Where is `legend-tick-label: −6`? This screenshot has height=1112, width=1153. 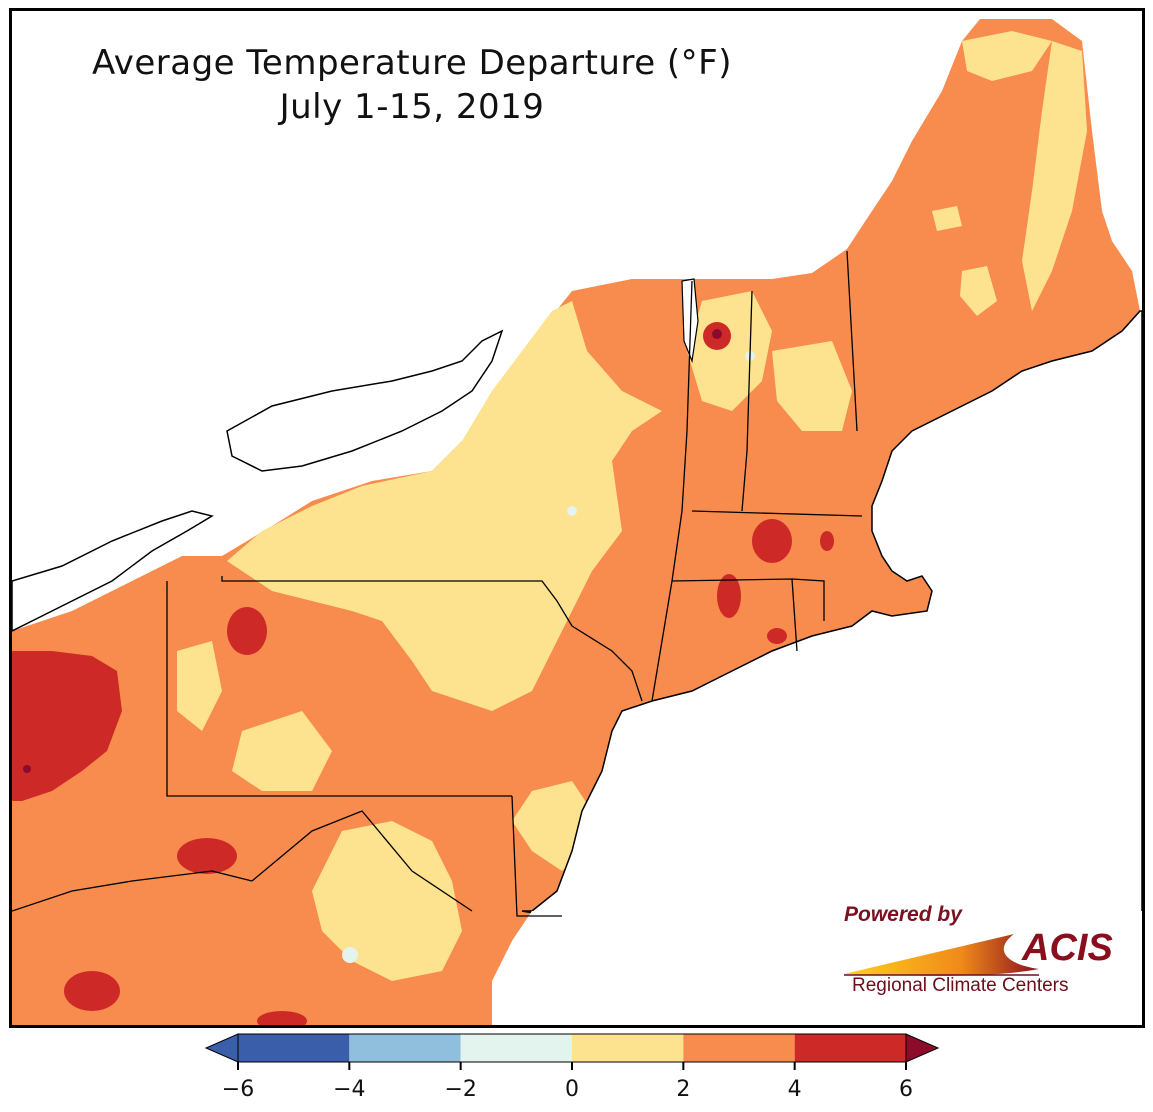 legend-tick-label: −6 is located at coordinates (238, 1089).